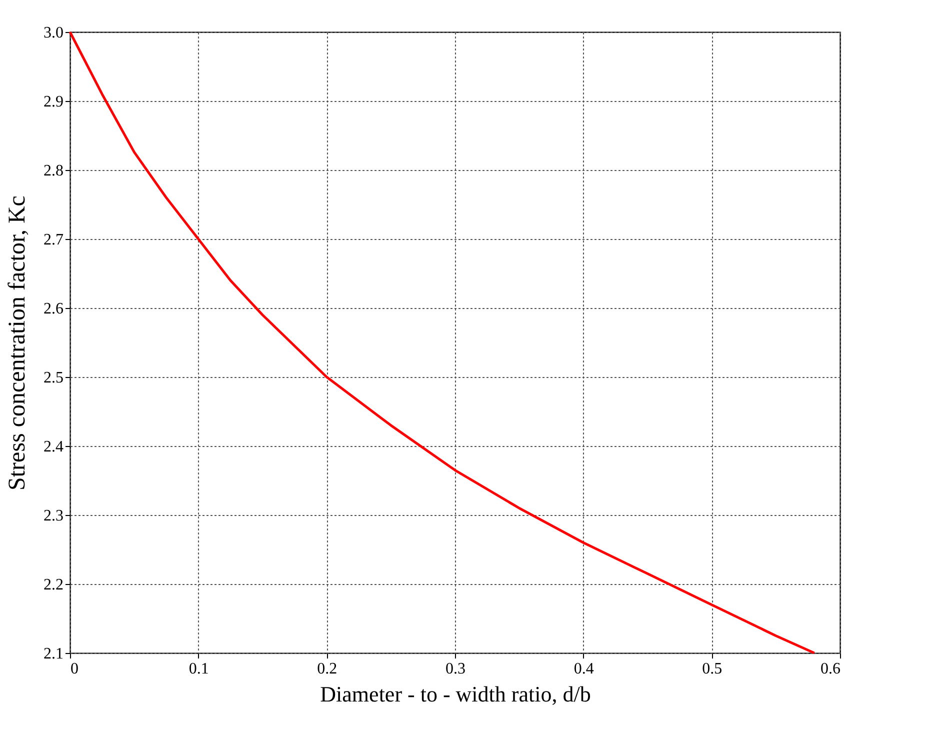 This screenshot has width=936, height=738. What do you see at coordinates (327, 669) in the screenshot?
I see `x-tick-label: 0.2` at bounding box center [327, 669].